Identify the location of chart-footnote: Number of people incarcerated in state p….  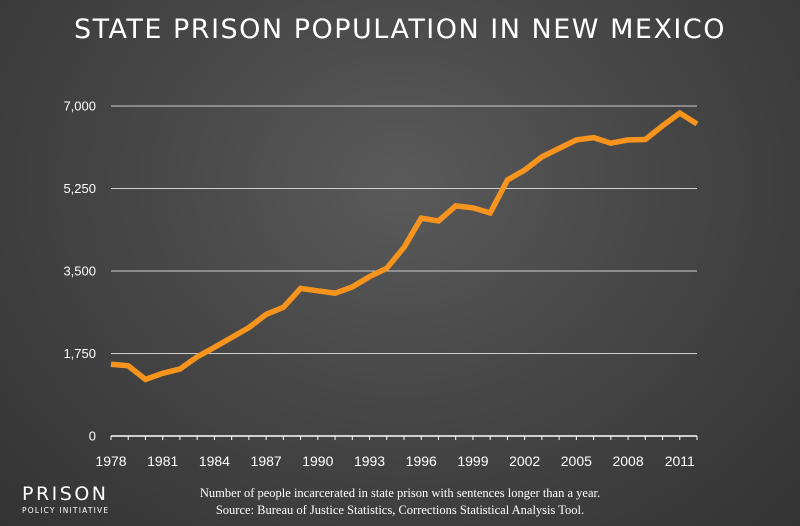
(400, 493).